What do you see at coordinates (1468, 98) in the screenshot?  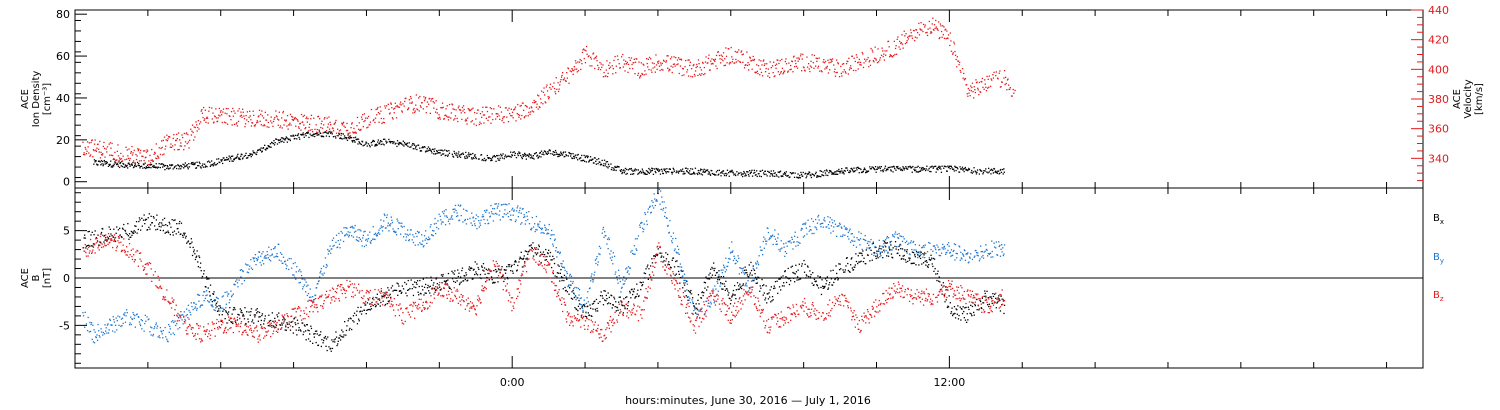 I see `y2-axis-title: ACEVelocity[km/s]` at bounding box center [1468, 98].